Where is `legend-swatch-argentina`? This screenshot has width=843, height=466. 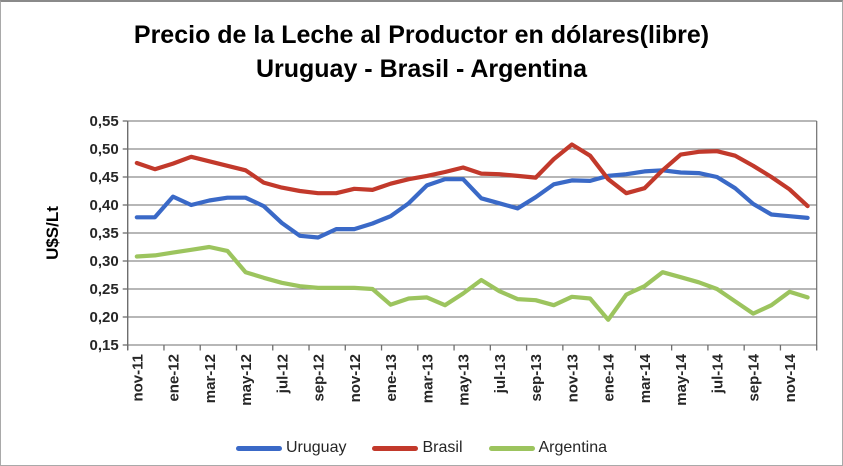 legend-swatch-argentina is located at coordinates (511, 448).